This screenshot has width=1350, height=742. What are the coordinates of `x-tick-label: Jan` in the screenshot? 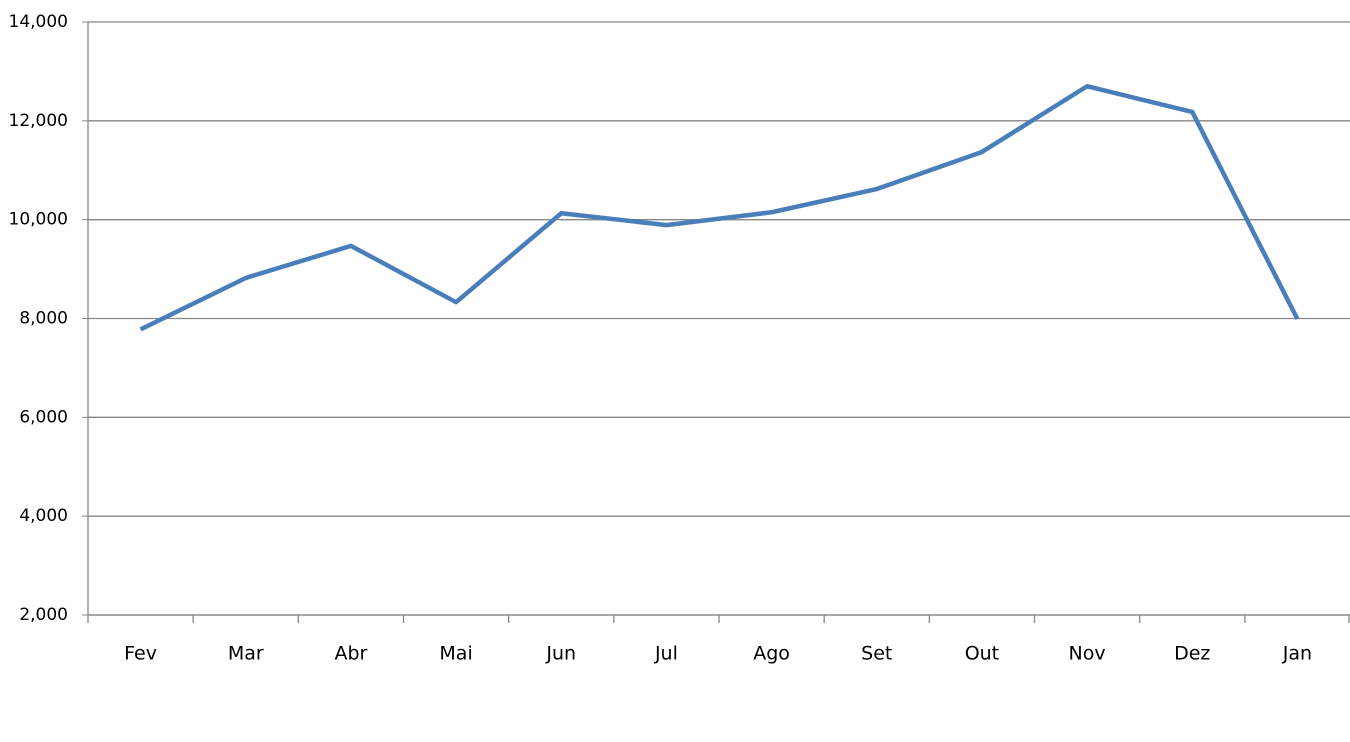 It's located at (1297, 654).